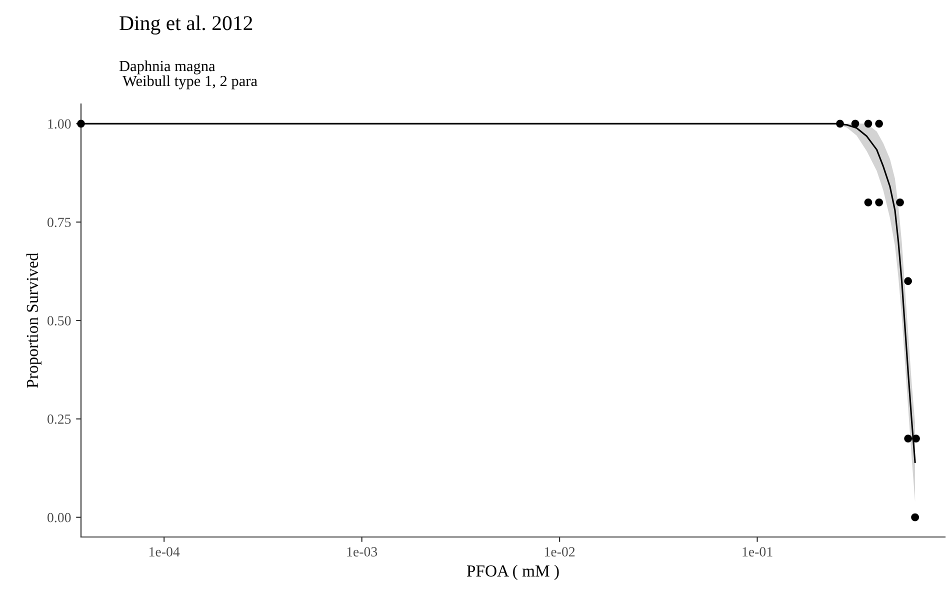  I want to click on y-tick-label: 0.00, so click(59, 517).